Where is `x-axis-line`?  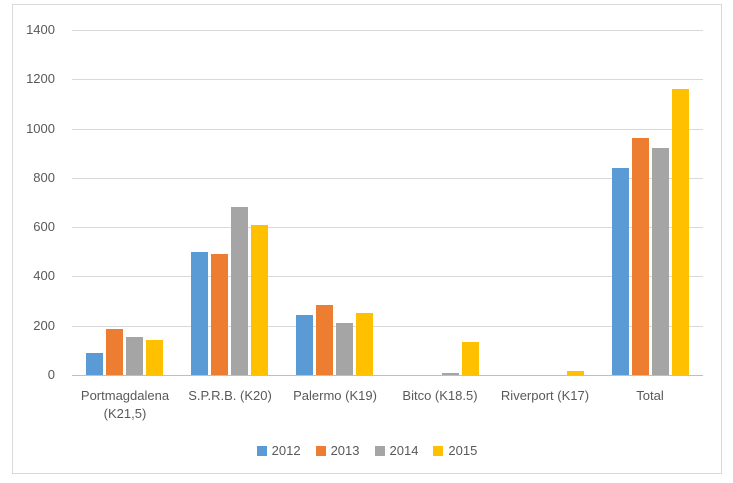 x-axis-line is located at coordinates (387, 375).